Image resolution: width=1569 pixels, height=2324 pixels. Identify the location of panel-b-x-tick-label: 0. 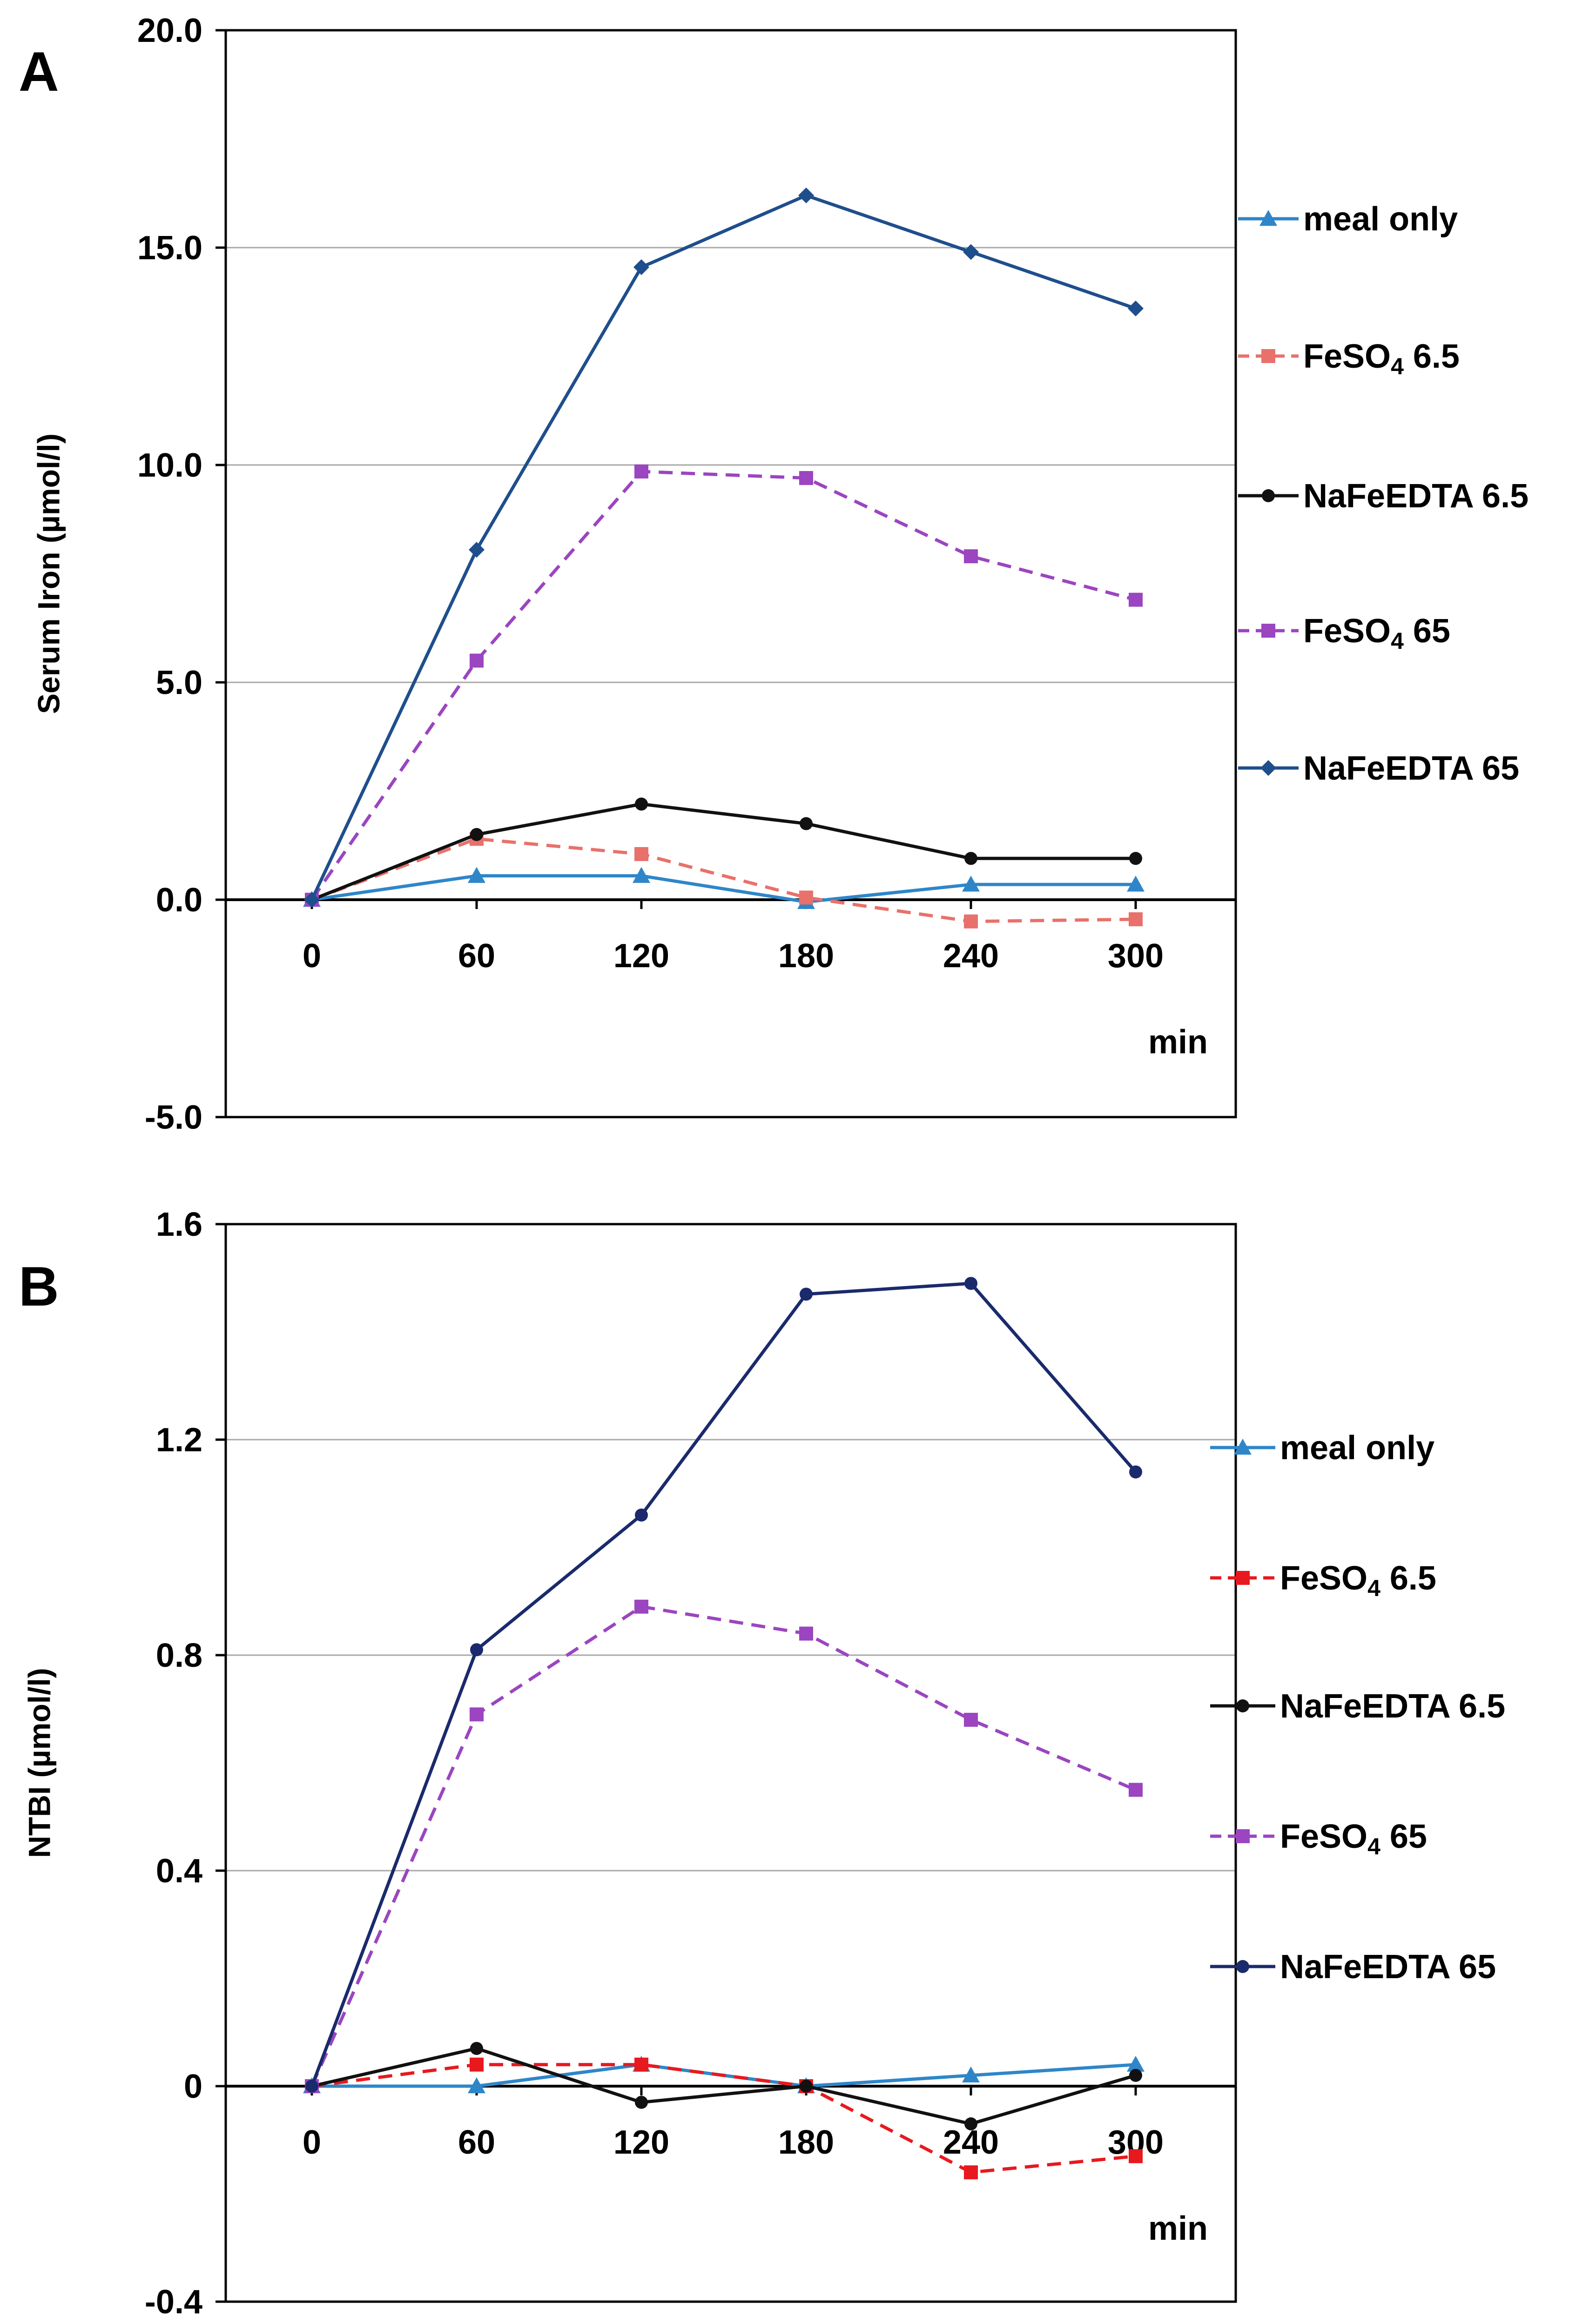
(312, 2142).